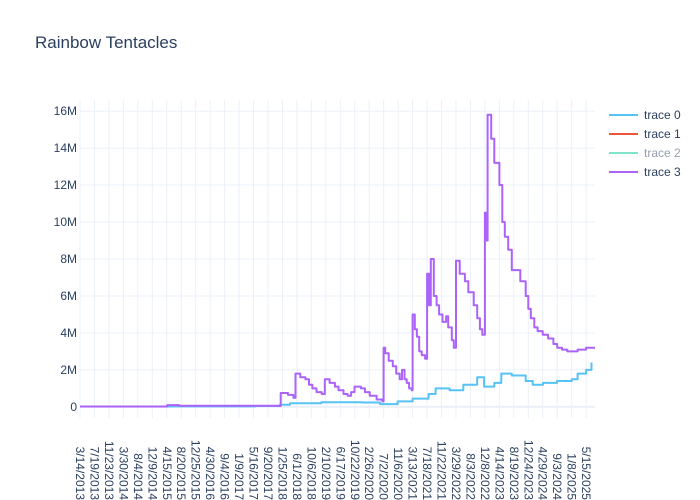 The image size is (700, 500). What do you see at coordinates (80, 473) in the screenshot?
I see `x-tick-label: 3/14/2013` at bounding box center [80, 473].